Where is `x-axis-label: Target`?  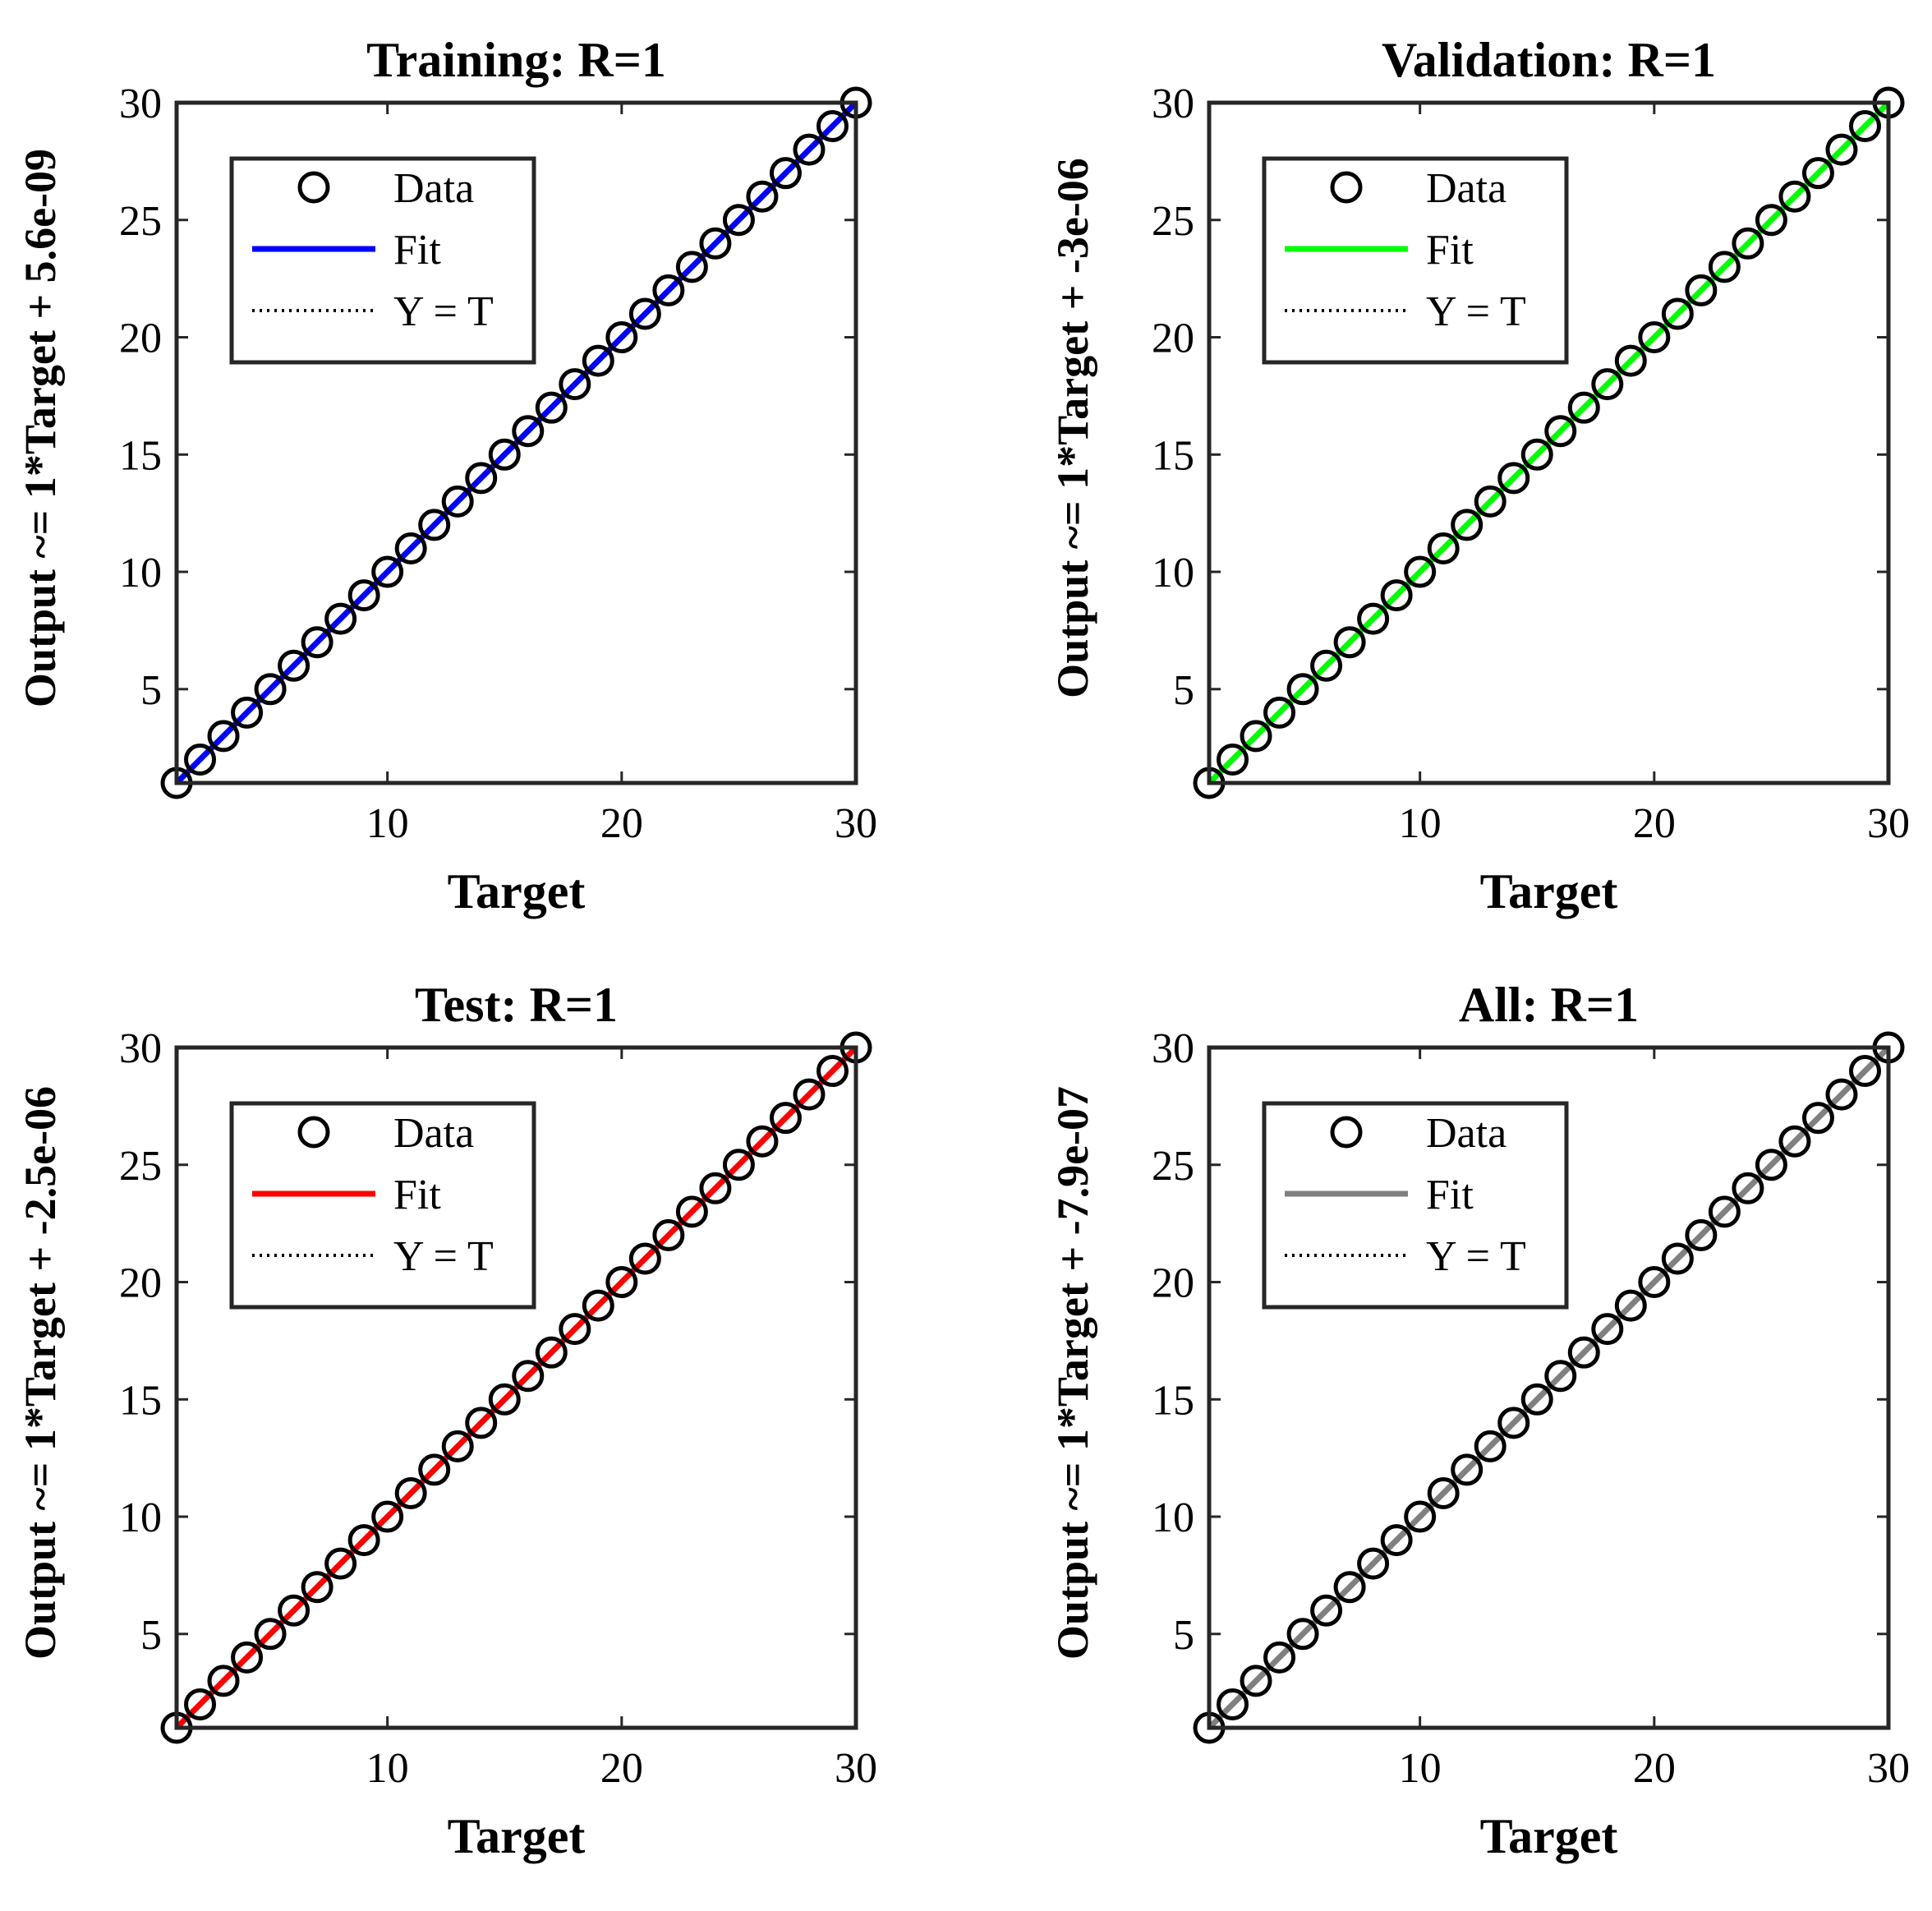
x-axis-label: Target is located at coordinates (1549, 1836).